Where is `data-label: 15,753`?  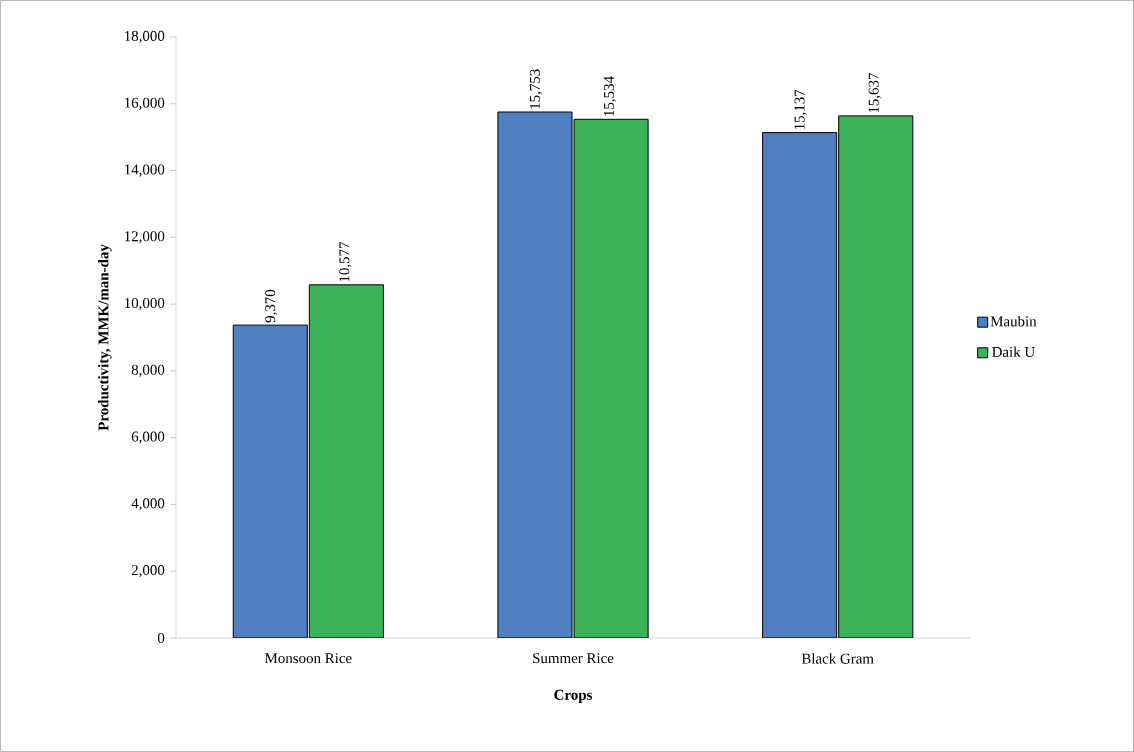 data-label: 15,753 is located at coordinates (536, 89).